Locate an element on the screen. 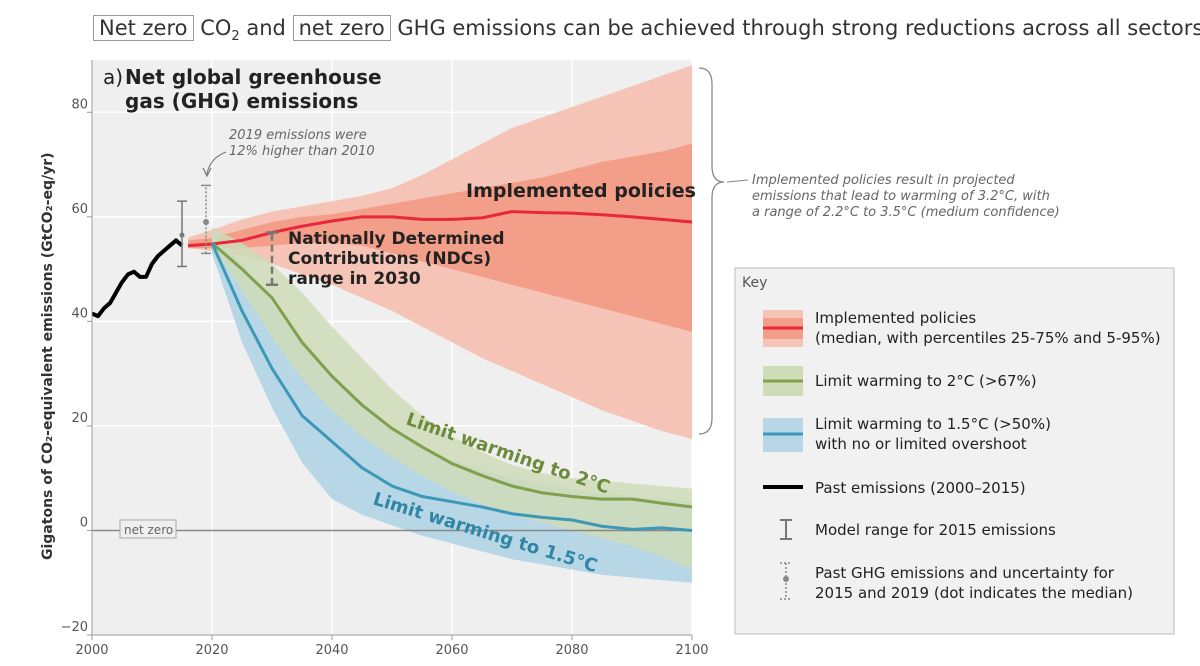  legend-past: Past emissions (2000–2015) is located at coordinates (920, 488).